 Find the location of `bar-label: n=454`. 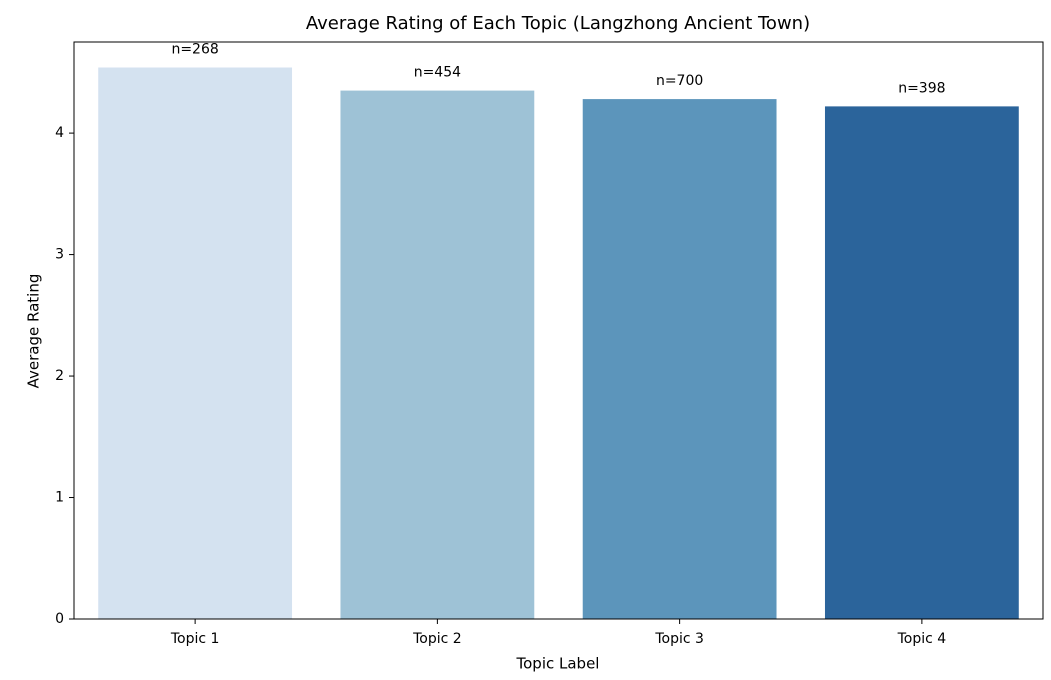

bar-label: n=454 is located at coordinates (437, 73).